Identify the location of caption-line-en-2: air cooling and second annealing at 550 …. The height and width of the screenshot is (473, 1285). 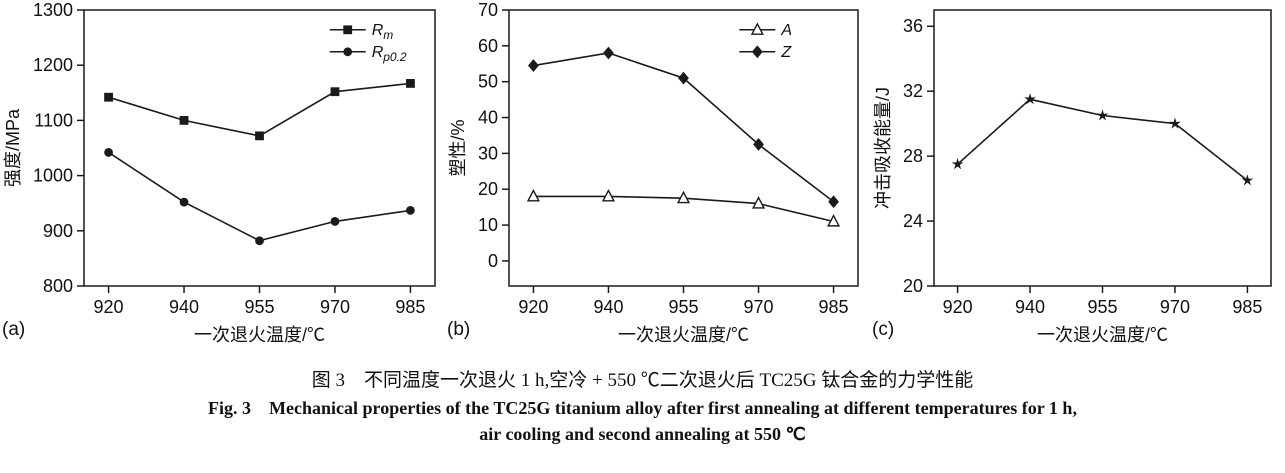
(642, 434).